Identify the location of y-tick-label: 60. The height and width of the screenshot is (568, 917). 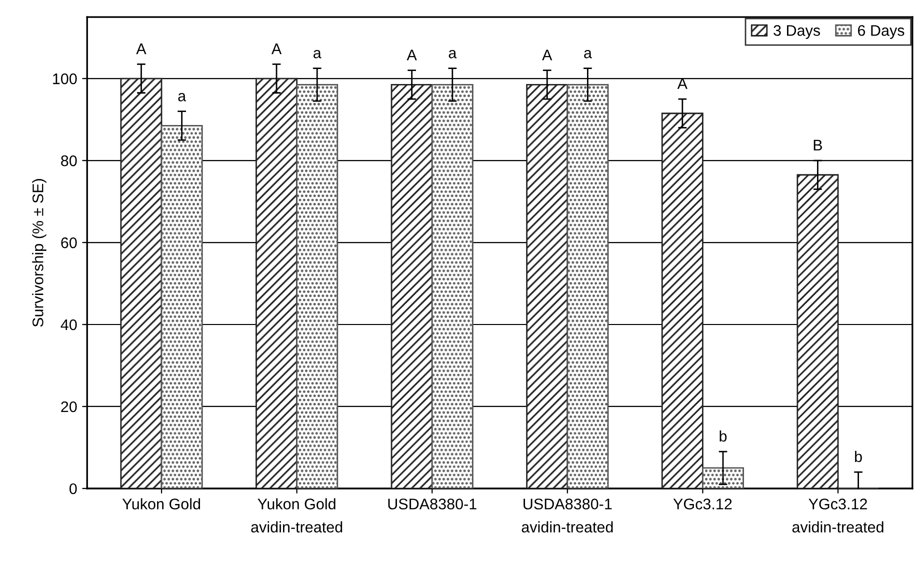
(69, 242).